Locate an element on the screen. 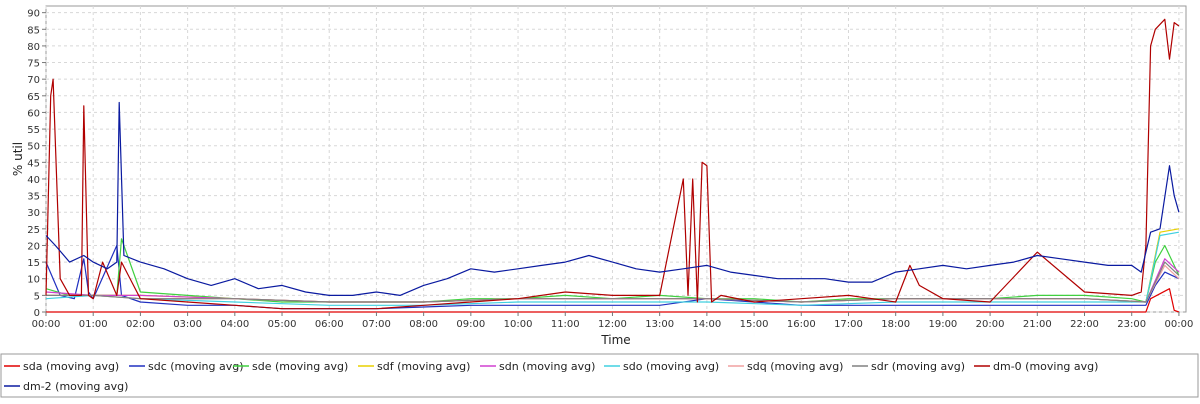 This screenshot has width=1200, height=404. y-tick-label: 45 is located at coordinates (33, 163).